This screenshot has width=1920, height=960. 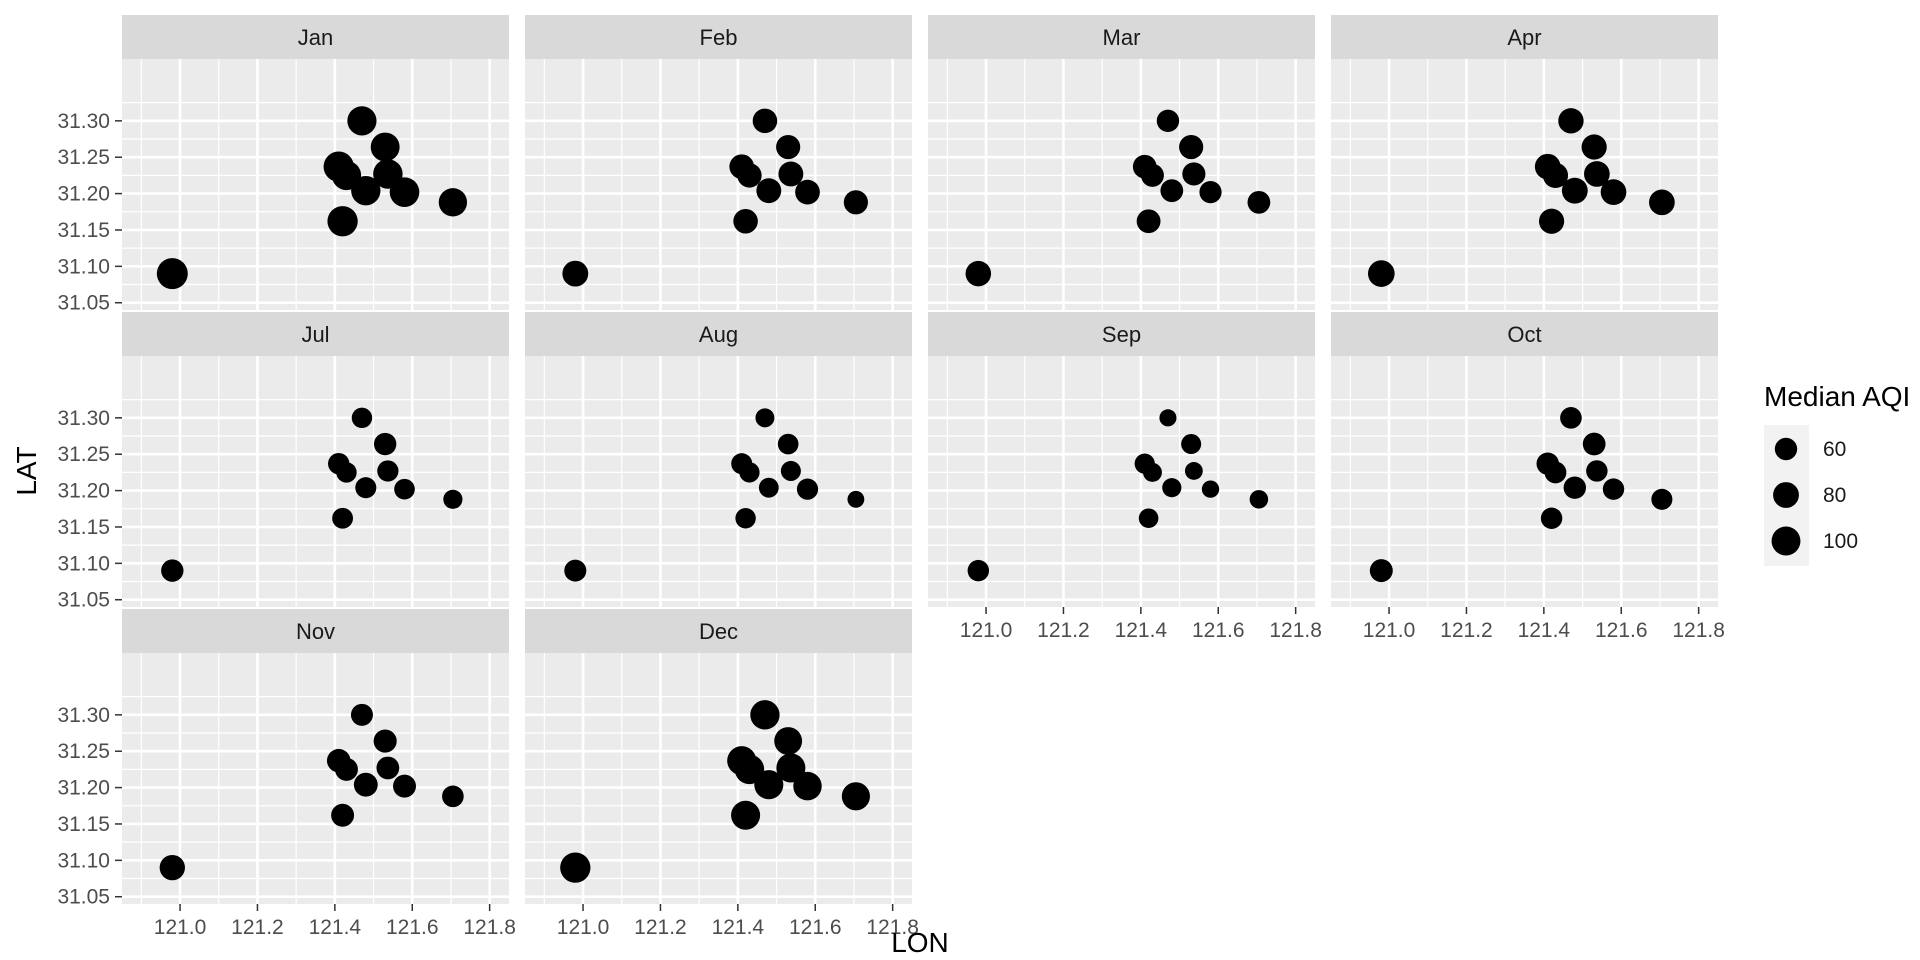 I want to click on facet-panel-jan: Jan 31.05 31.10 31.15 31.20 31.25 31.30, so click(x=283, y=165).